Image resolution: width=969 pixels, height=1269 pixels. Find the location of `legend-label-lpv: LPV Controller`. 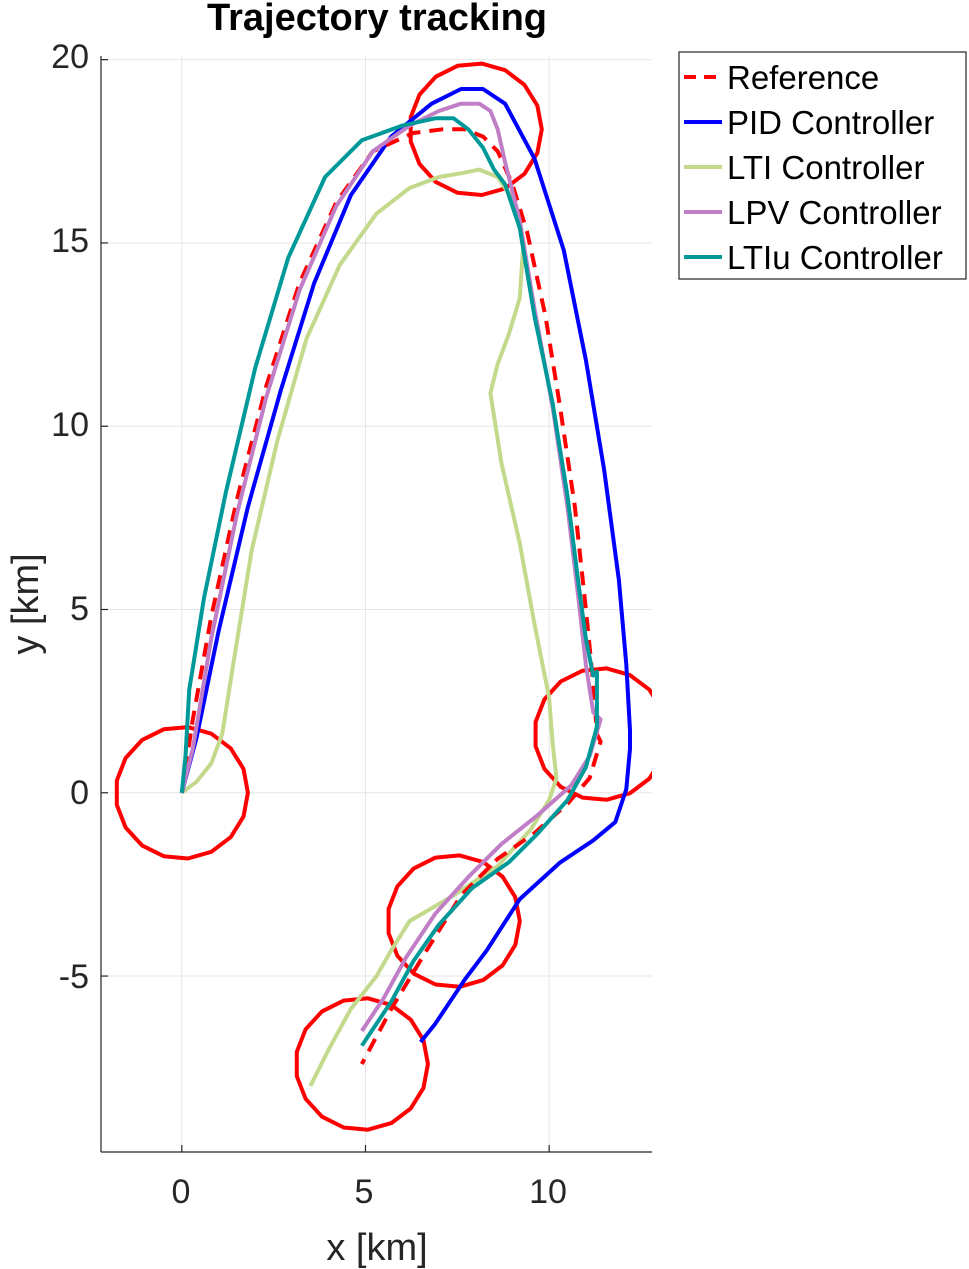

legend-label-lpv: LPV Controller is located at coordinates (834, 212).